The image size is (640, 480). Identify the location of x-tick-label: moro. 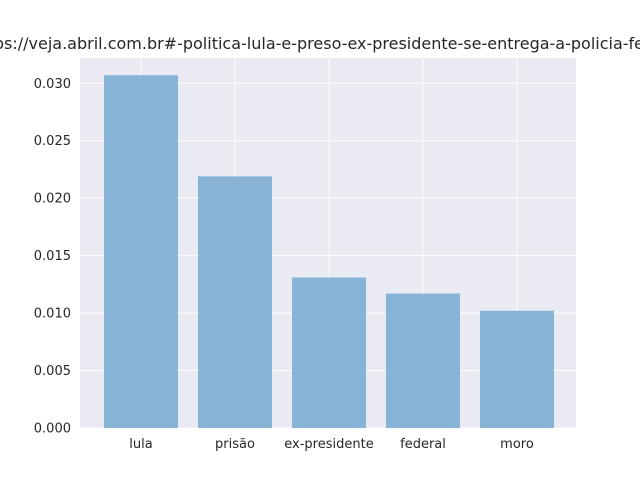
(517, 444).